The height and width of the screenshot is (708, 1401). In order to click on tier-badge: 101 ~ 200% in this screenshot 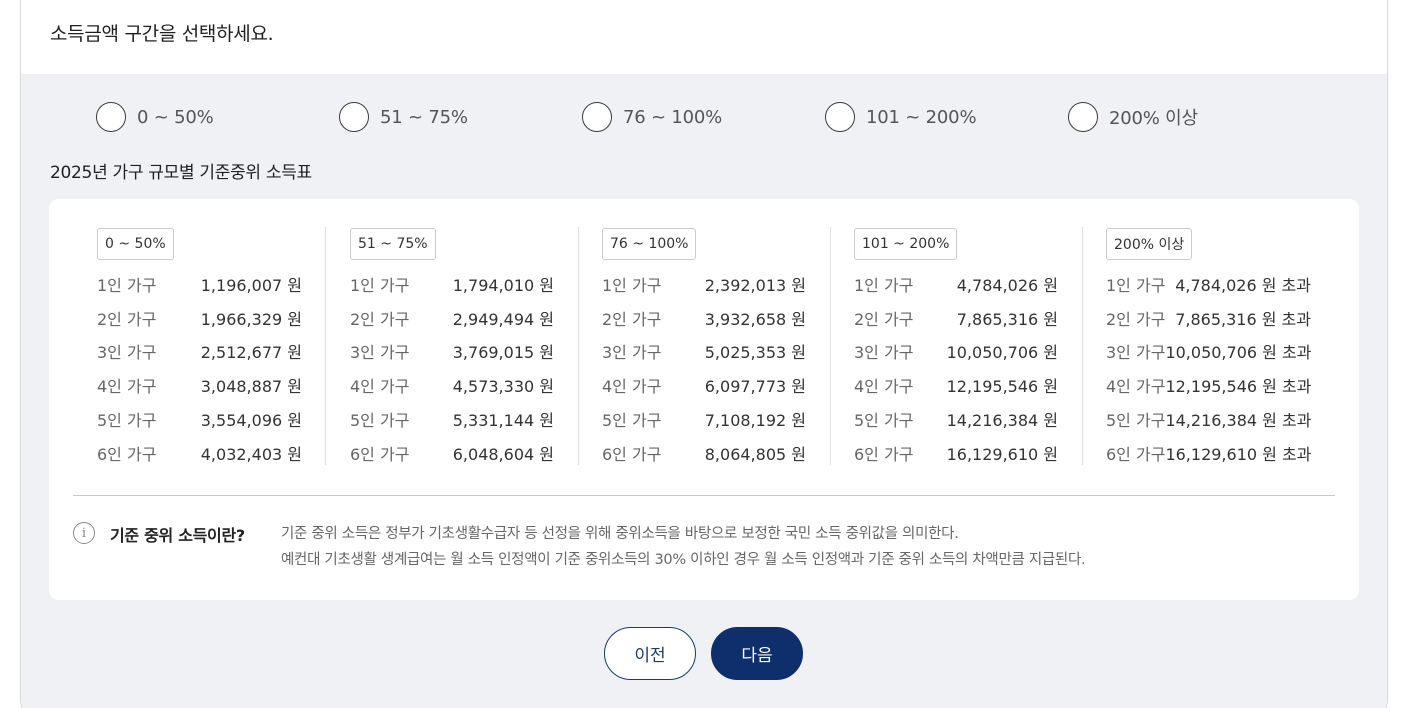, I will do `click(906, 244)`.